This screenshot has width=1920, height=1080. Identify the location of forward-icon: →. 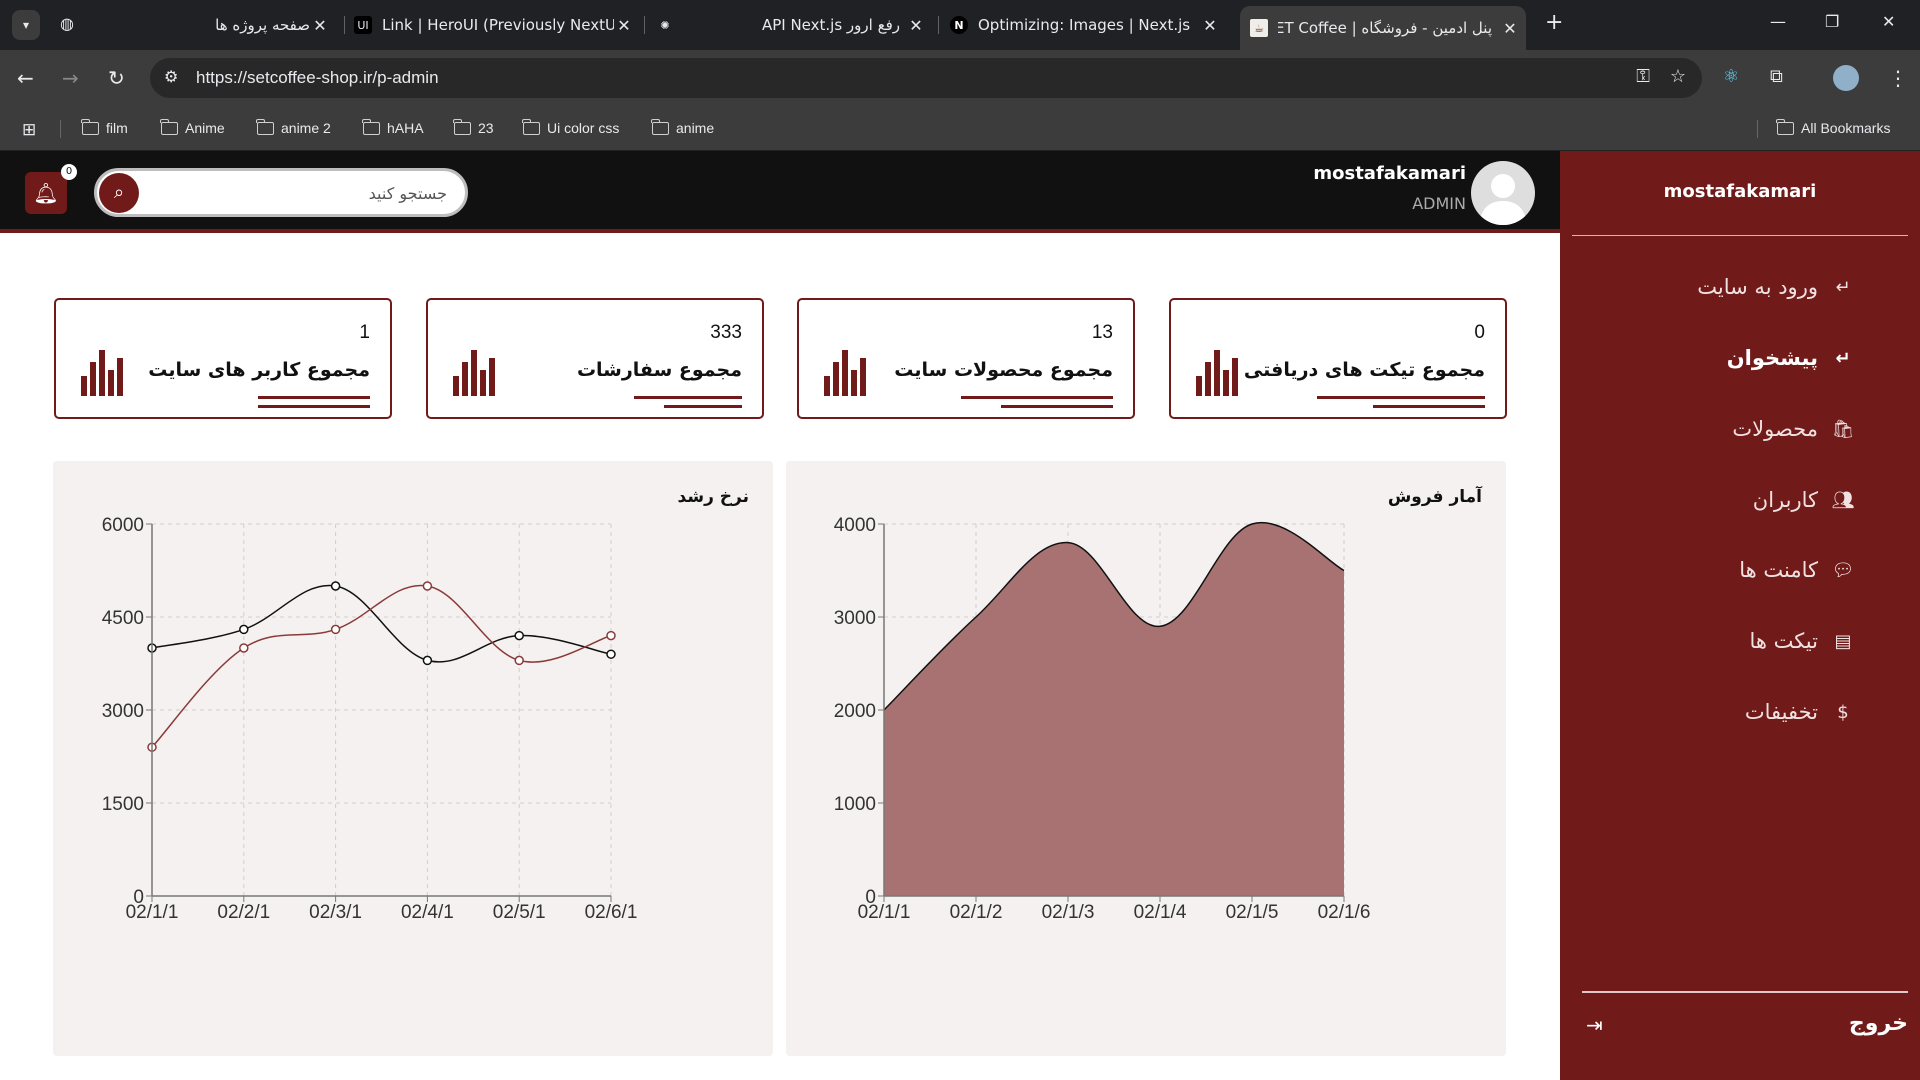
(70, 78).